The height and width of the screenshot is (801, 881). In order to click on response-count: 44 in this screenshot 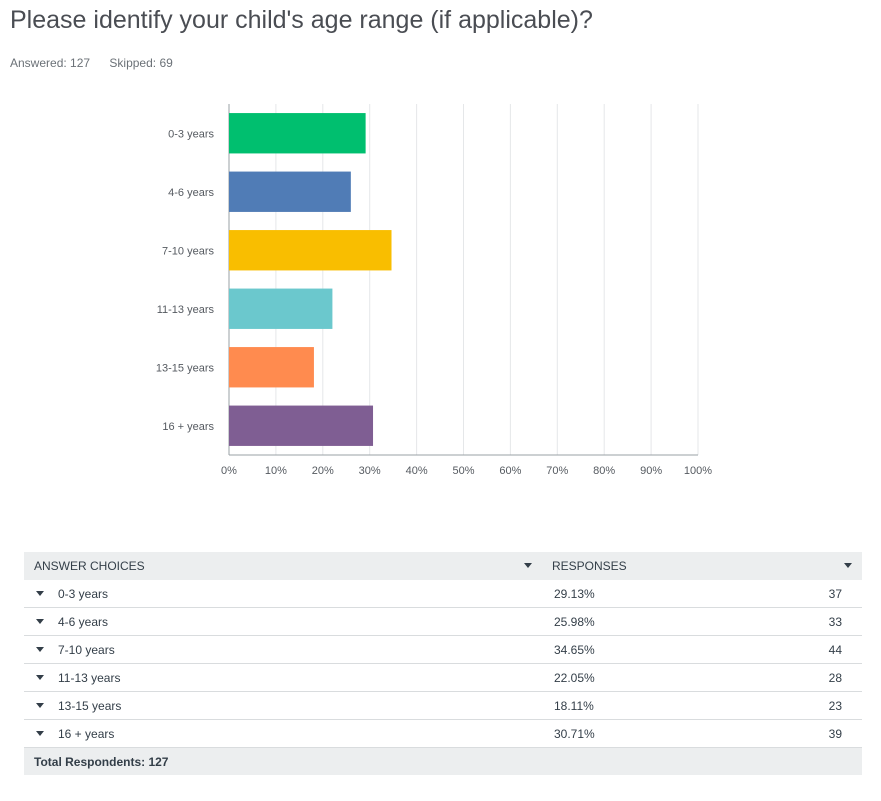, I will do `click(792, 649)`.